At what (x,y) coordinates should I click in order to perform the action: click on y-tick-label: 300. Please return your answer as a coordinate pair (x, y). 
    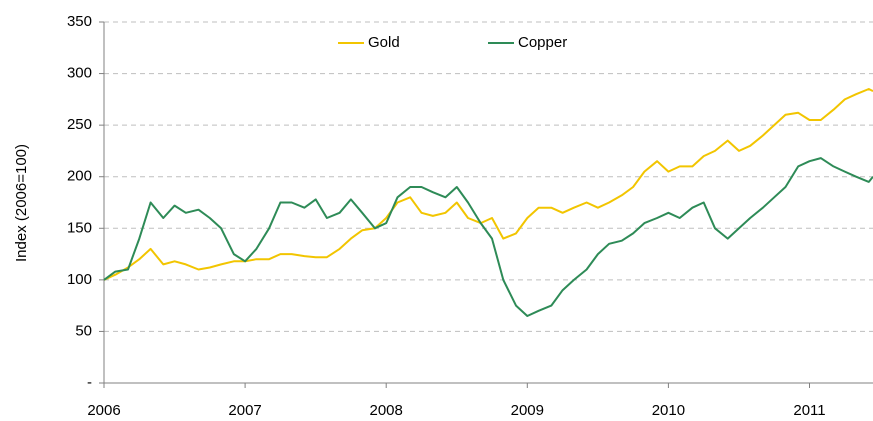
    Looking at the image, I should click on (79, 73).